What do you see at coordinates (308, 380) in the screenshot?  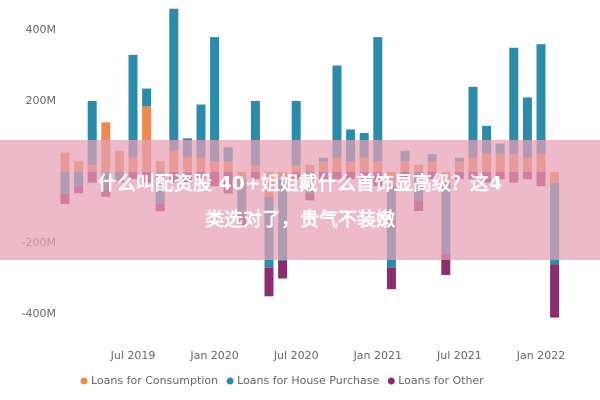 I see `legend-label: Loans for House Purchase` at bounding box center [308, 380].